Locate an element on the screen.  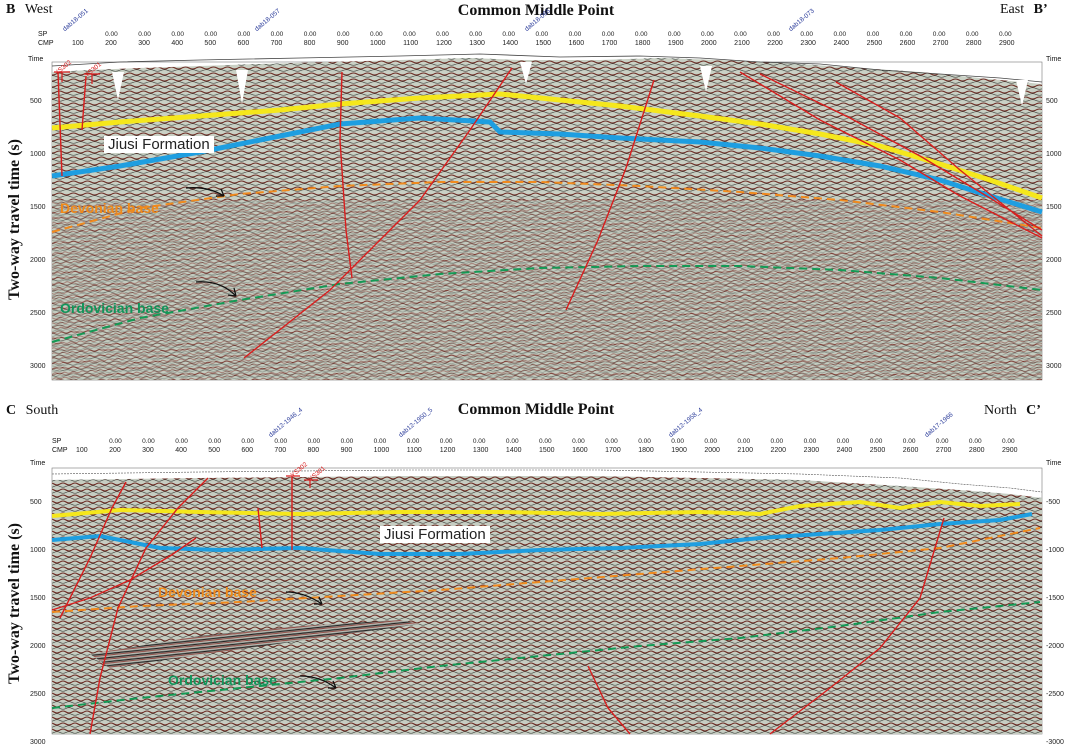
cmp-tick-label: 300 is located at coordinates (144, 43).